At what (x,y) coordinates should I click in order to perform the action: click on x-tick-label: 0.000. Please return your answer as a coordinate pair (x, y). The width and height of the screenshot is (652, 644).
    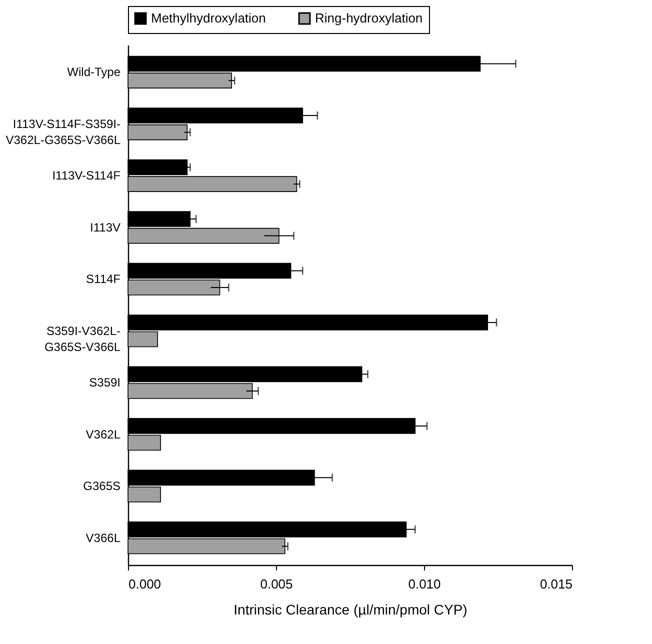
    Looking at the image, I should click on (145, 584).